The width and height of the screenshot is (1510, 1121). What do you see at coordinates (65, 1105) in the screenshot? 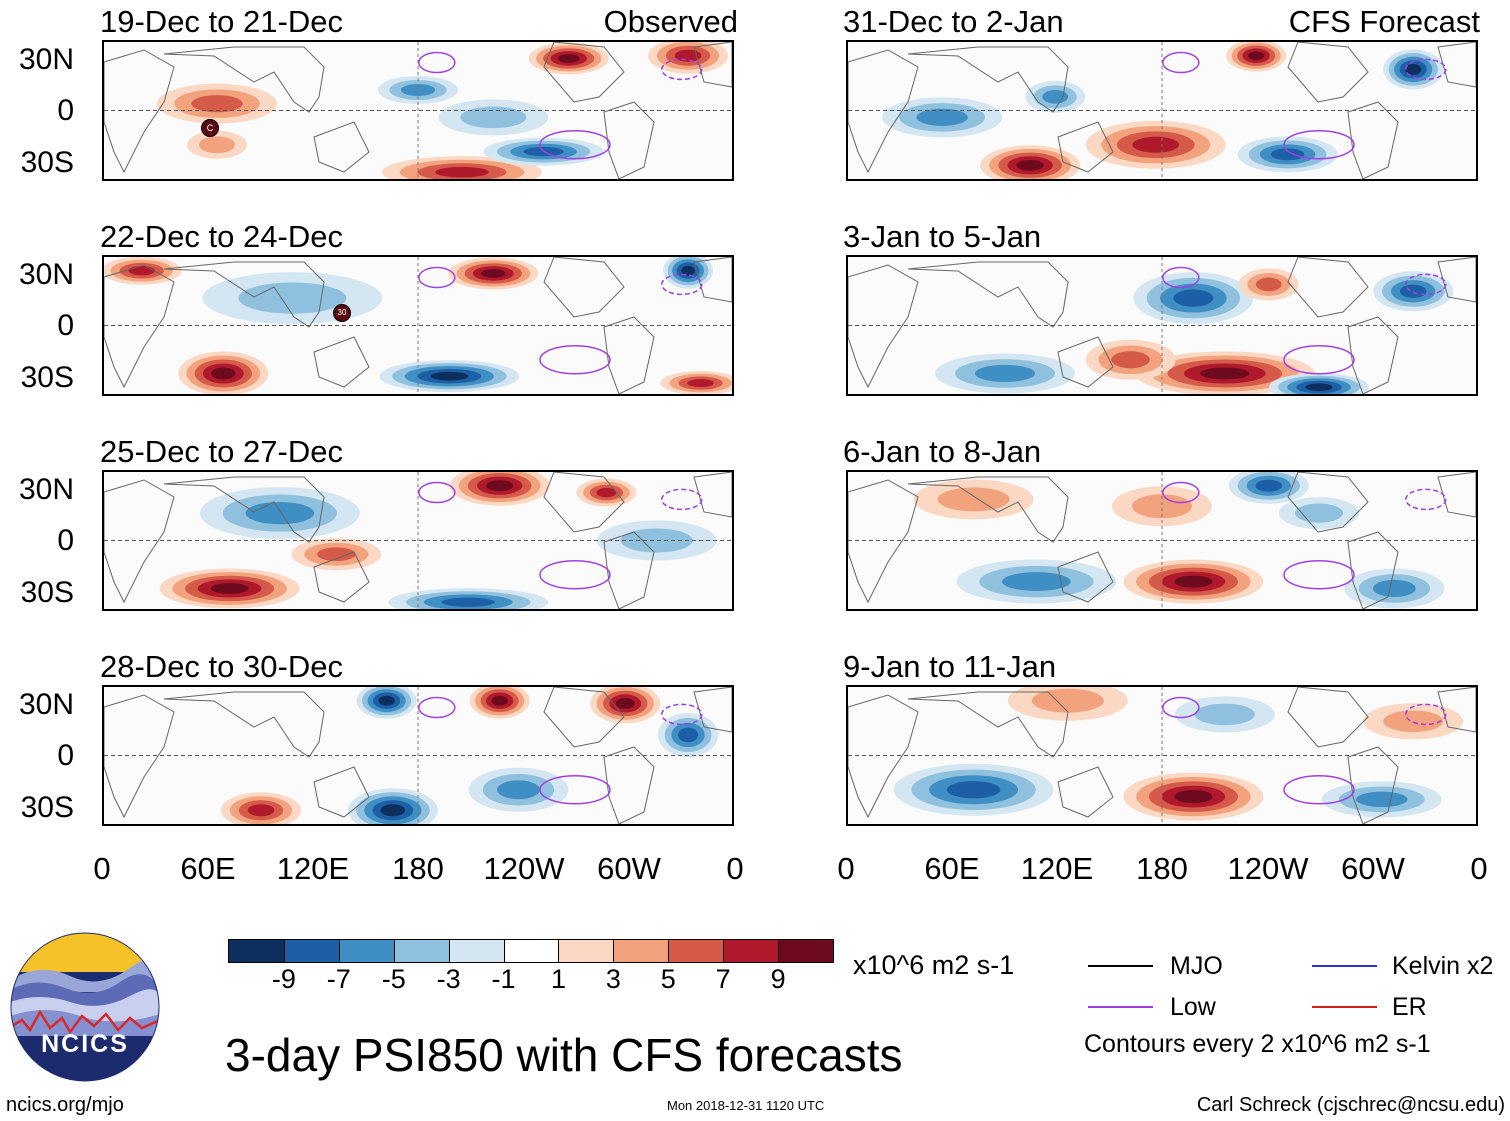
I see `footer-url: ncics.org/mjo` at bounding box center [65, 1105].